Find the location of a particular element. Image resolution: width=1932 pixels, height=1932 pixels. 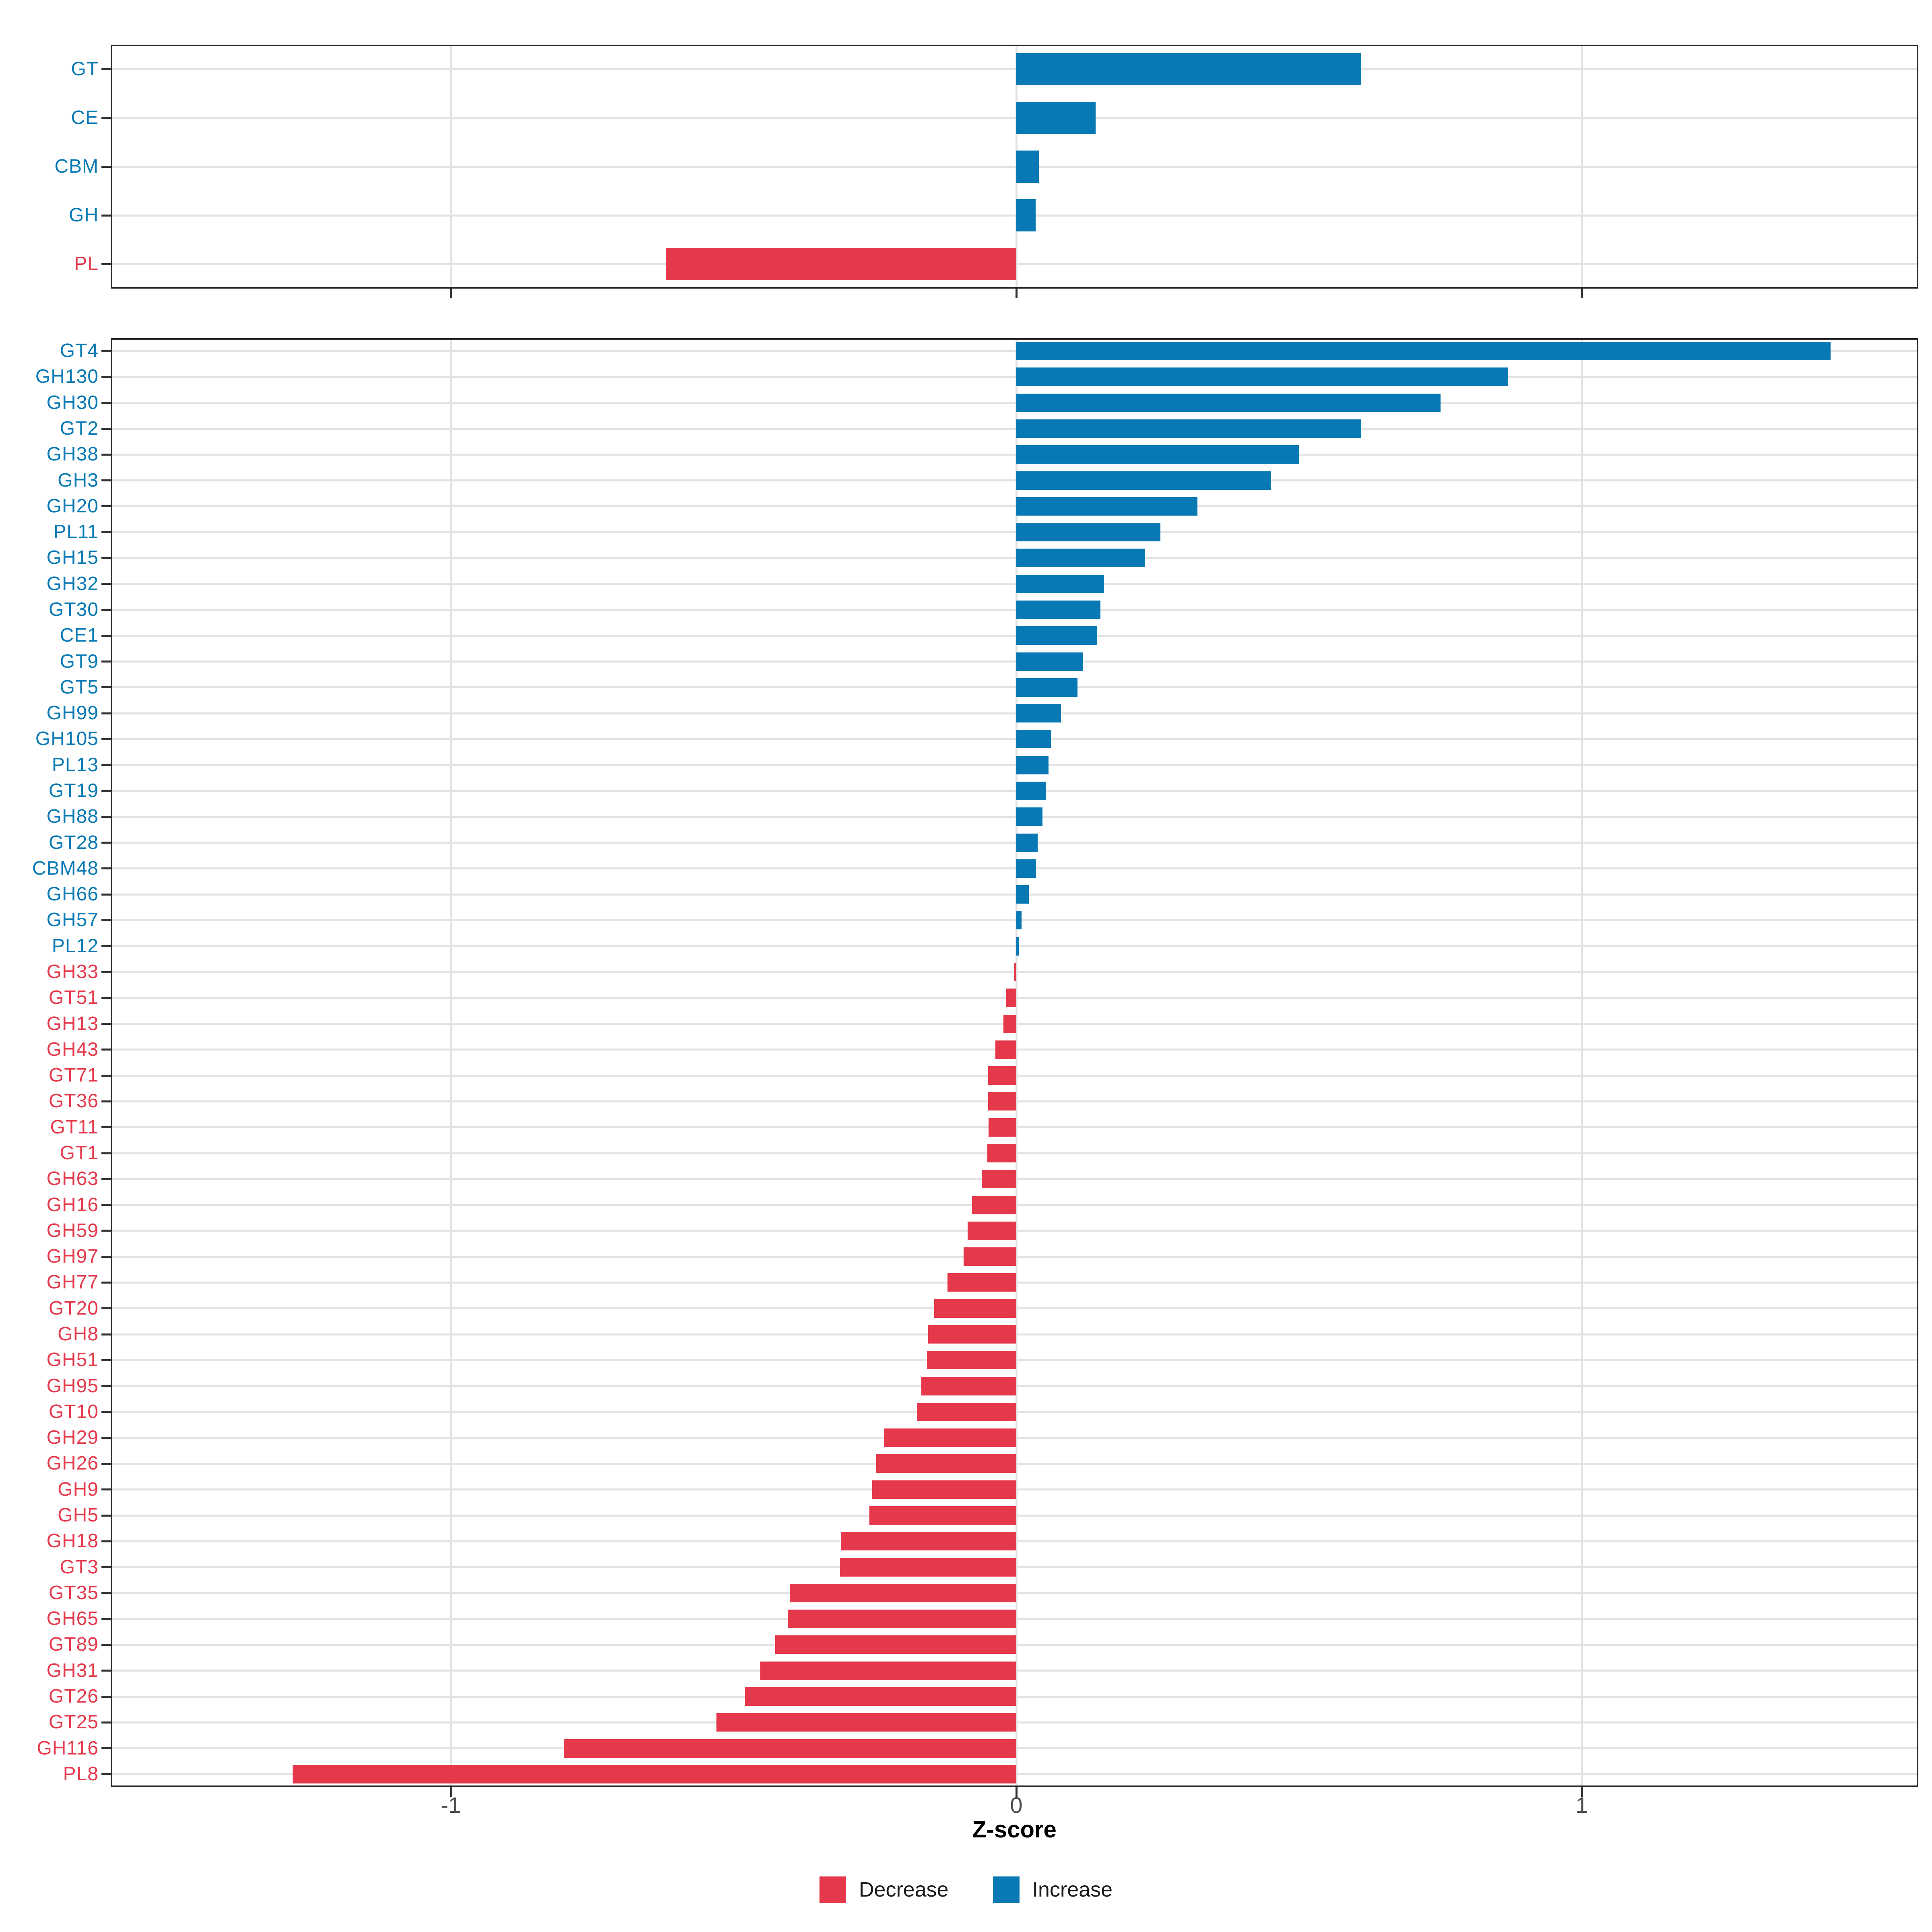

bar-gh3 is located at coordinates (1143, 480).